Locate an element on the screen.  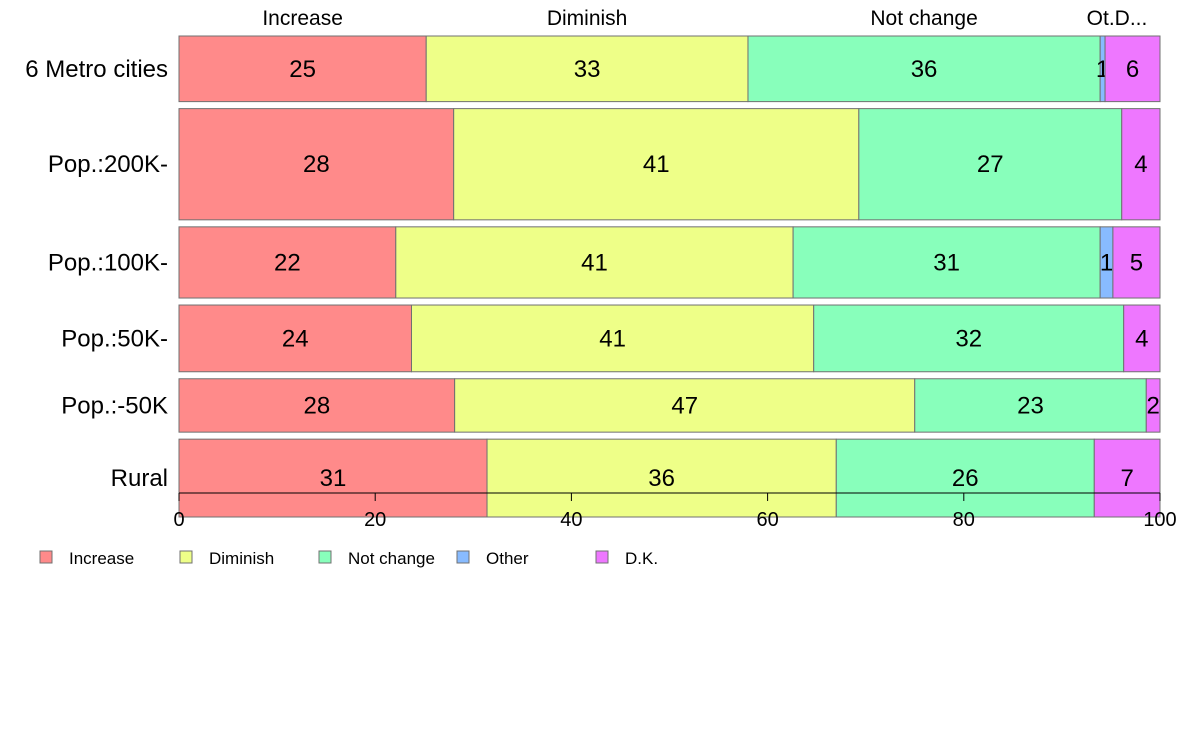
data-label: 25 is located at coordinates (302, 69).